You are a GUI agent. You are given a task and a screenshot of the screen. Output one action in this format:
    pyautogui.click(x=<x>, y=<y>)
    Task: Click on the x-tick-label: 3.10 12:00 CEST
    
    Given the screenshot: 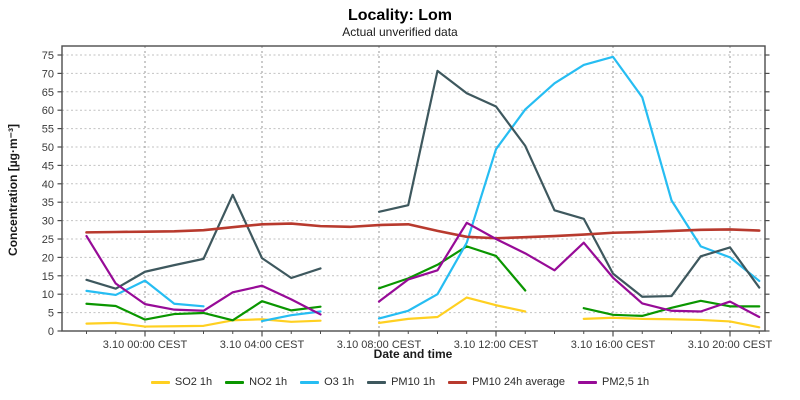 What is the action you would take?
    pyautogui.click(x=496, y=345)
    